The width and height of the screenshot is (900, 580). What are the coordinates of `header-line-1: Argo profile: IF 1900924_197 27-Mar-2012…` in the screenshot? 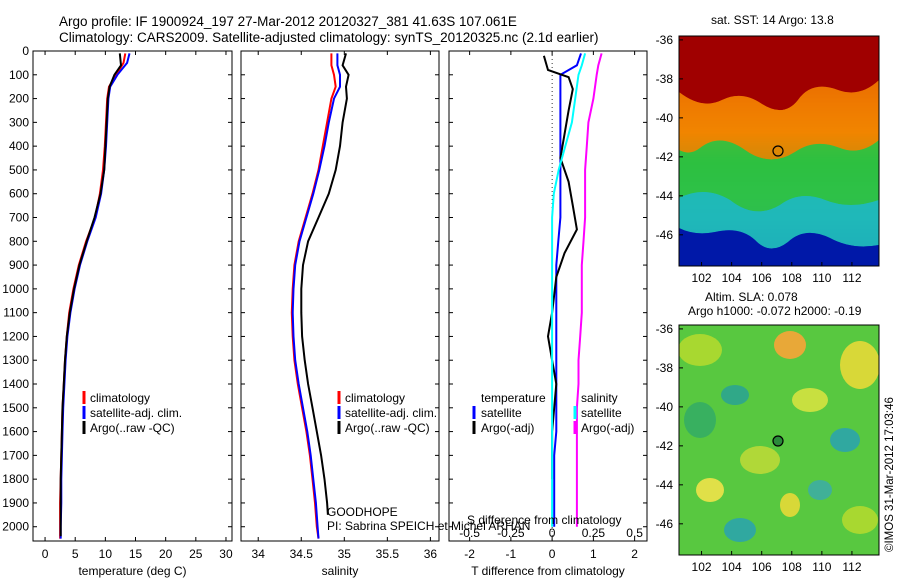 It's located at (288, 21).